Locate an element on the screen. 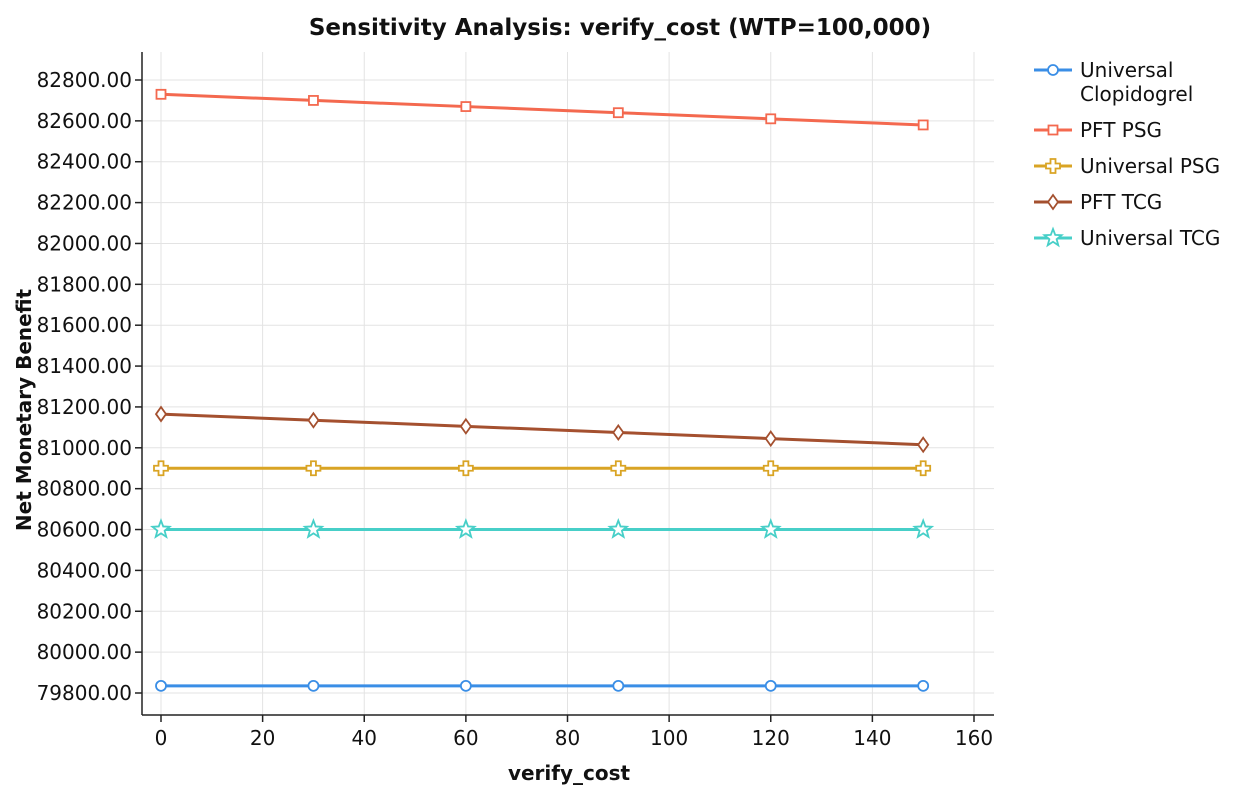 This screenshot has width=1238, height=786. y-tick-label: 80400.00 is located at coordinates (84, 570).